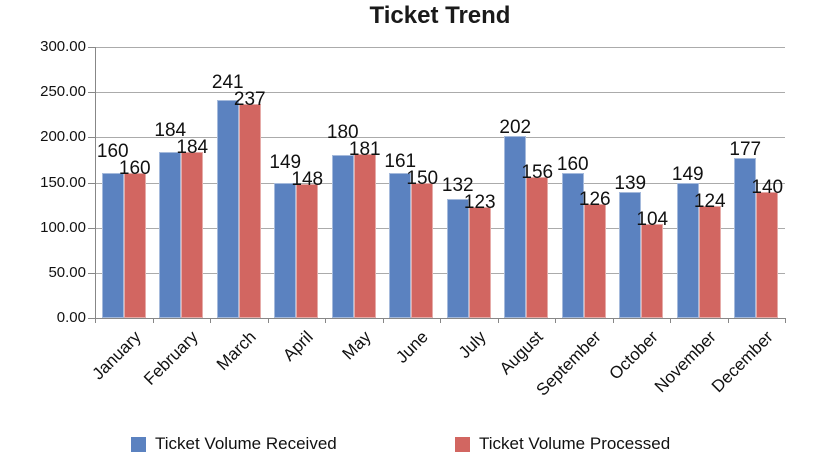  What do you see at coordinates (457, 258) in the screenshot?
I see `bar-received-july` at bounding box center [457, 258].